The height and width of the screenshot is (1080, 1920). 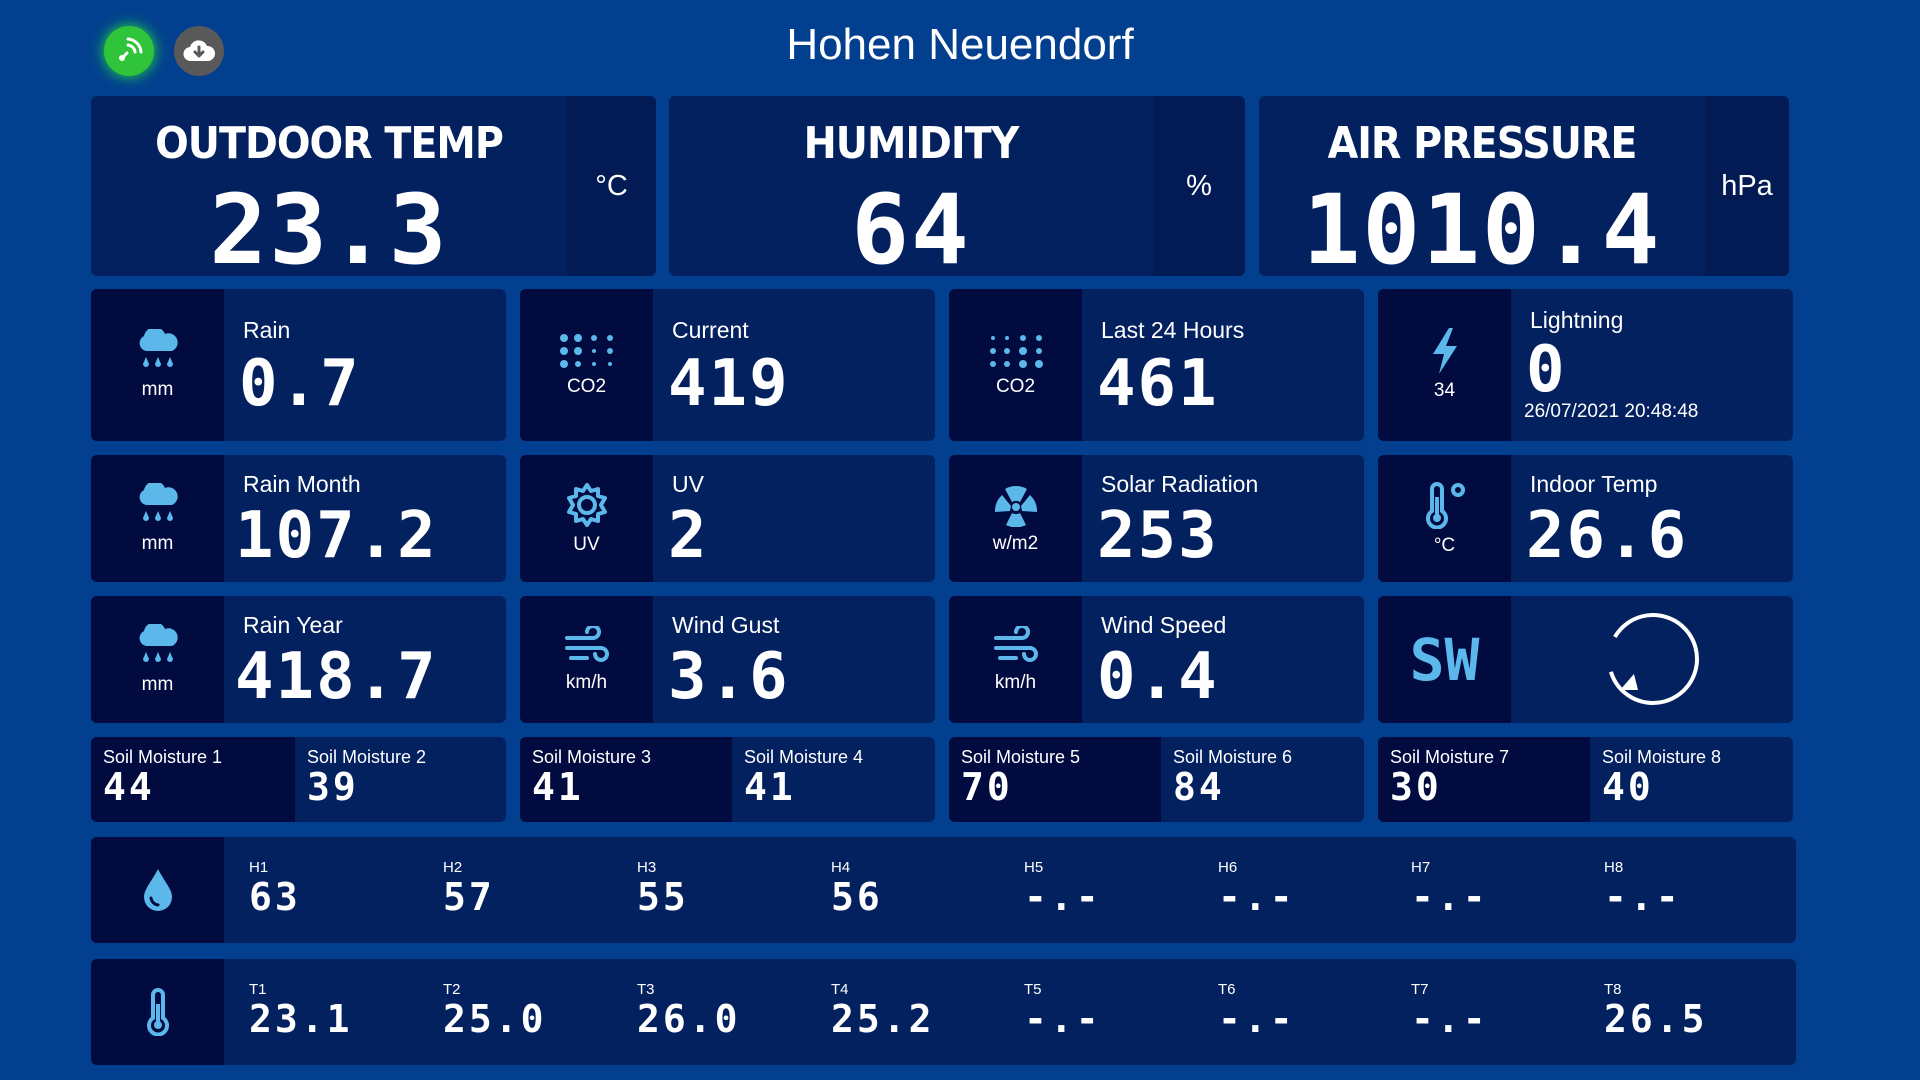 What do you see at coordinates (911, 143) in the screenshot?
I see `humidity-label: HUMIDITY` at bounding box center [911, 143].